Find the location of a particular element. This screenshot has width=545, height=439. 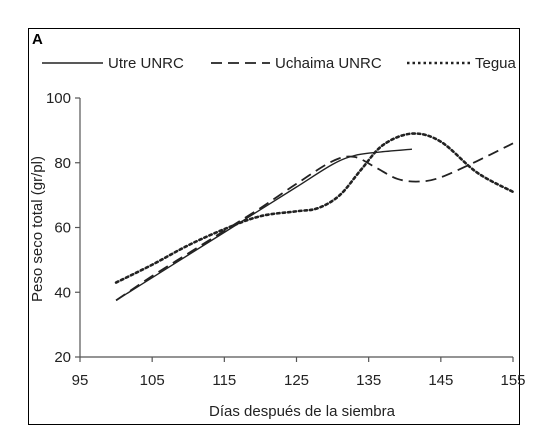

legend: Utre UNRC Uchaima UNRC Tegua is located at coordinates (279, 63).